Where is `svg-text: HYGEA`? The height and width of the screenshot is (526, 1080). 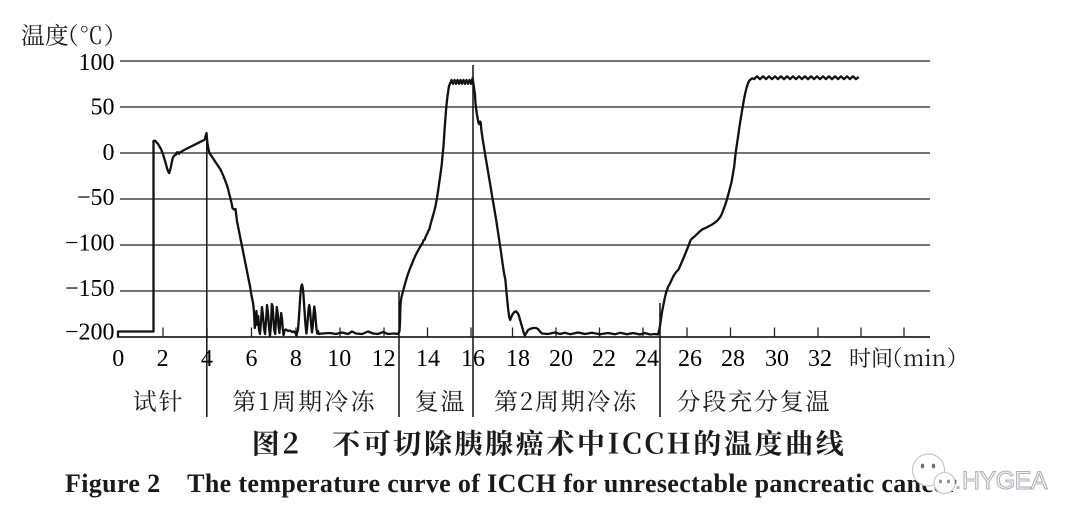 svg-text: HYGEA is located at coordinates (1005, 481).